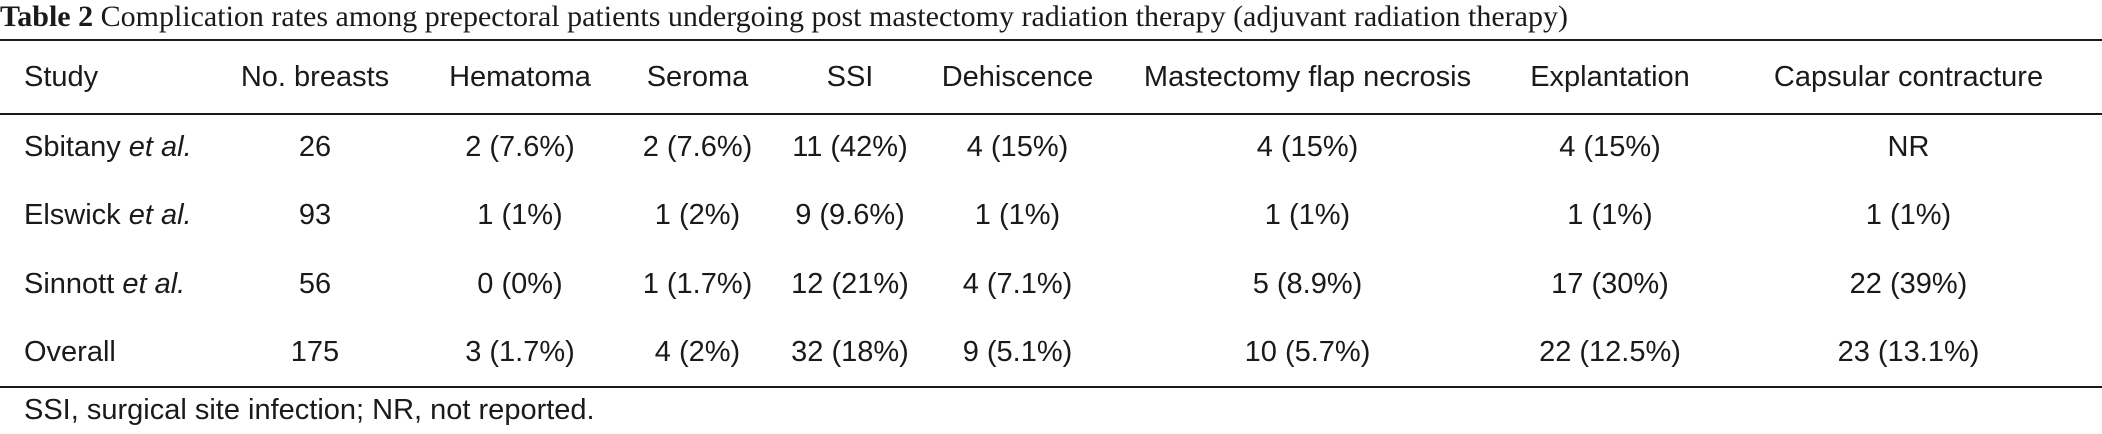 This screenshot has height=434, width=2102. What do you see at coordinates (520, 283) in the screenshot?
I see `cell-hematoma: 0 (0%)` at bounding box center [520, 283].